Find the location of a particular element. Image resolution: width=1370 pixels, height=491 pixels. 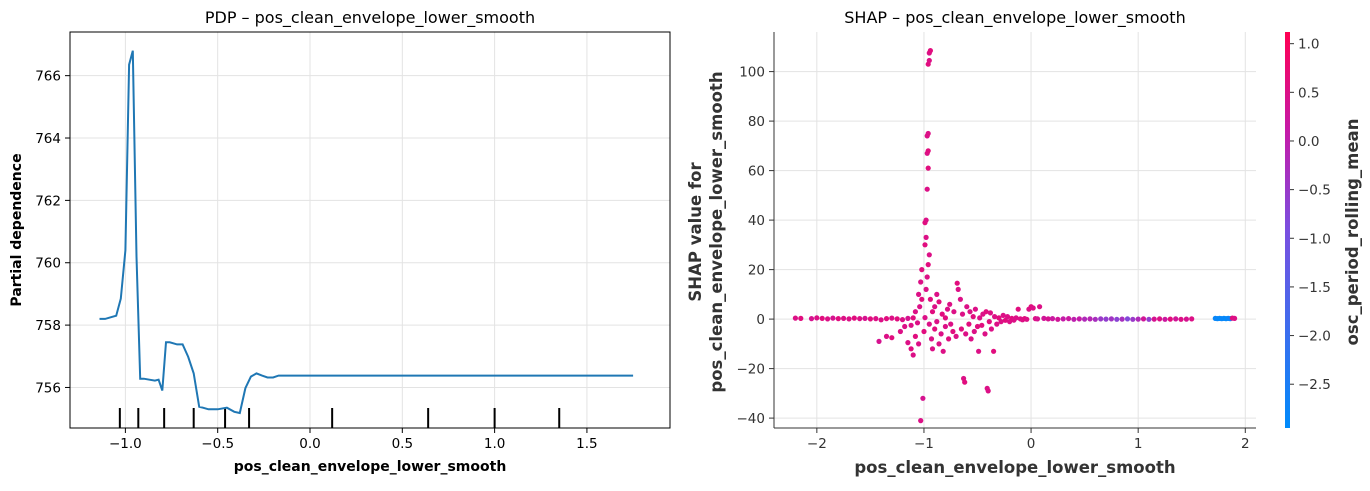

shap-y-tick-label: 80 is located at coordinates (756, 122).